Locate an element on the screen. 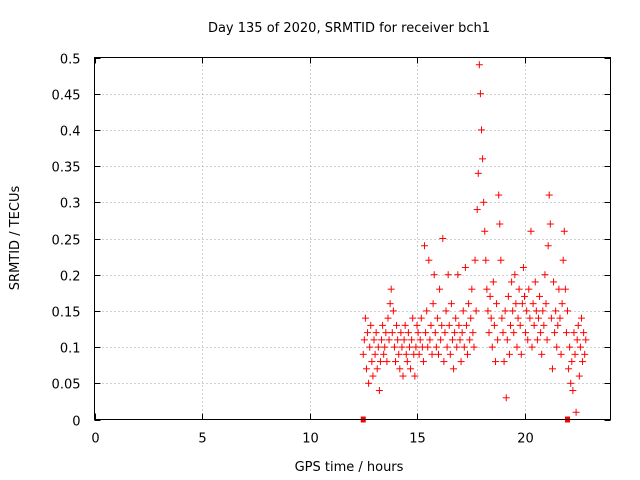  y-tick-label: 0.1 is located at coordinates (70, 349).